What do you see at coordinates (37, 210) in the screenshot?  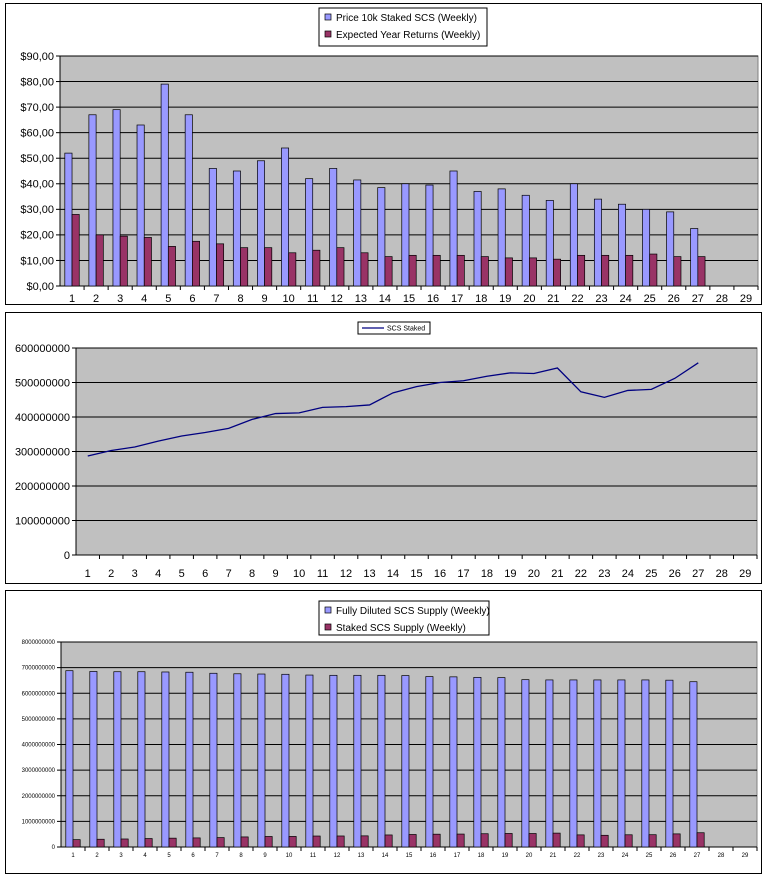 I see `c1-y-tick-label: $30,00` at bounding box center [37, 210].